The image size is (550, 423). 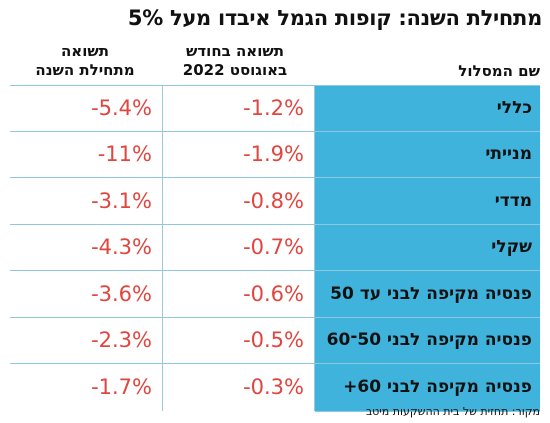 What do you see at coordinates (121, 293) in the screenshot?
I see `ytd-return-value: -3.6%` at bounding box center [121, 293].